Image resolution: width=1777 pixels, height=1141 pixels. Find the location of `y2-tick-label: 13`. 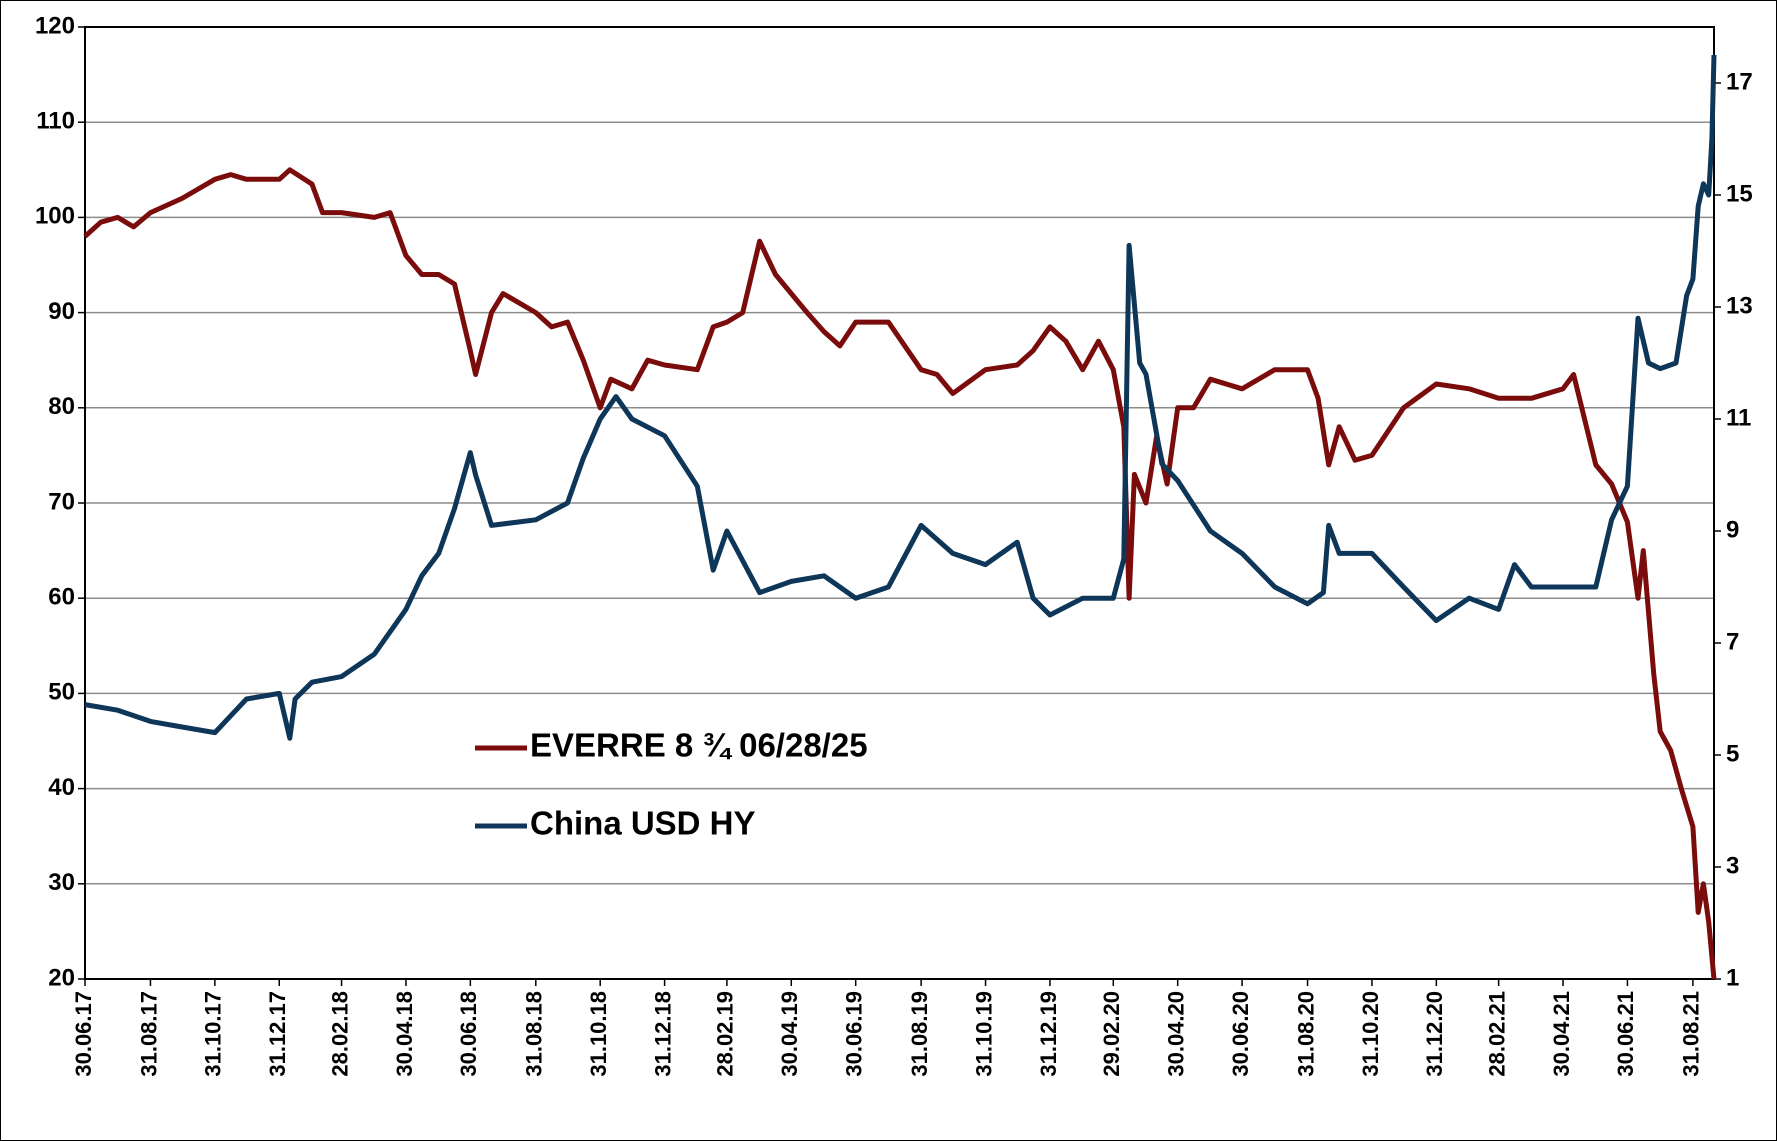

y2-tick-label: 13 is located at coordinates (1739, 305).